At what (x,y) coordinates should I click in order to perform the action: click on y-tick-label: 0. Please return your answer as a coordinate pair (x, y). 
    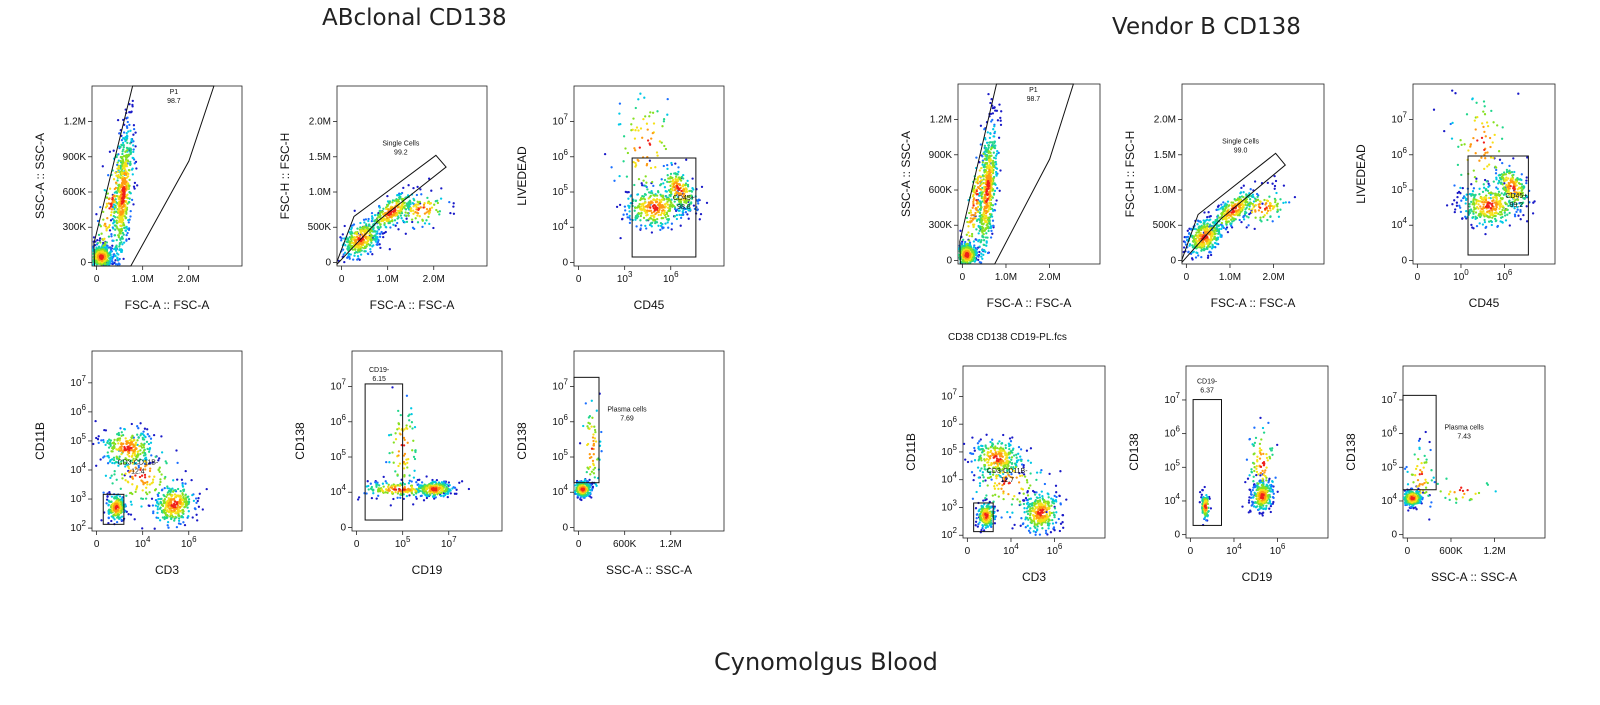
    Looking at the image, I should click on (565, 262).